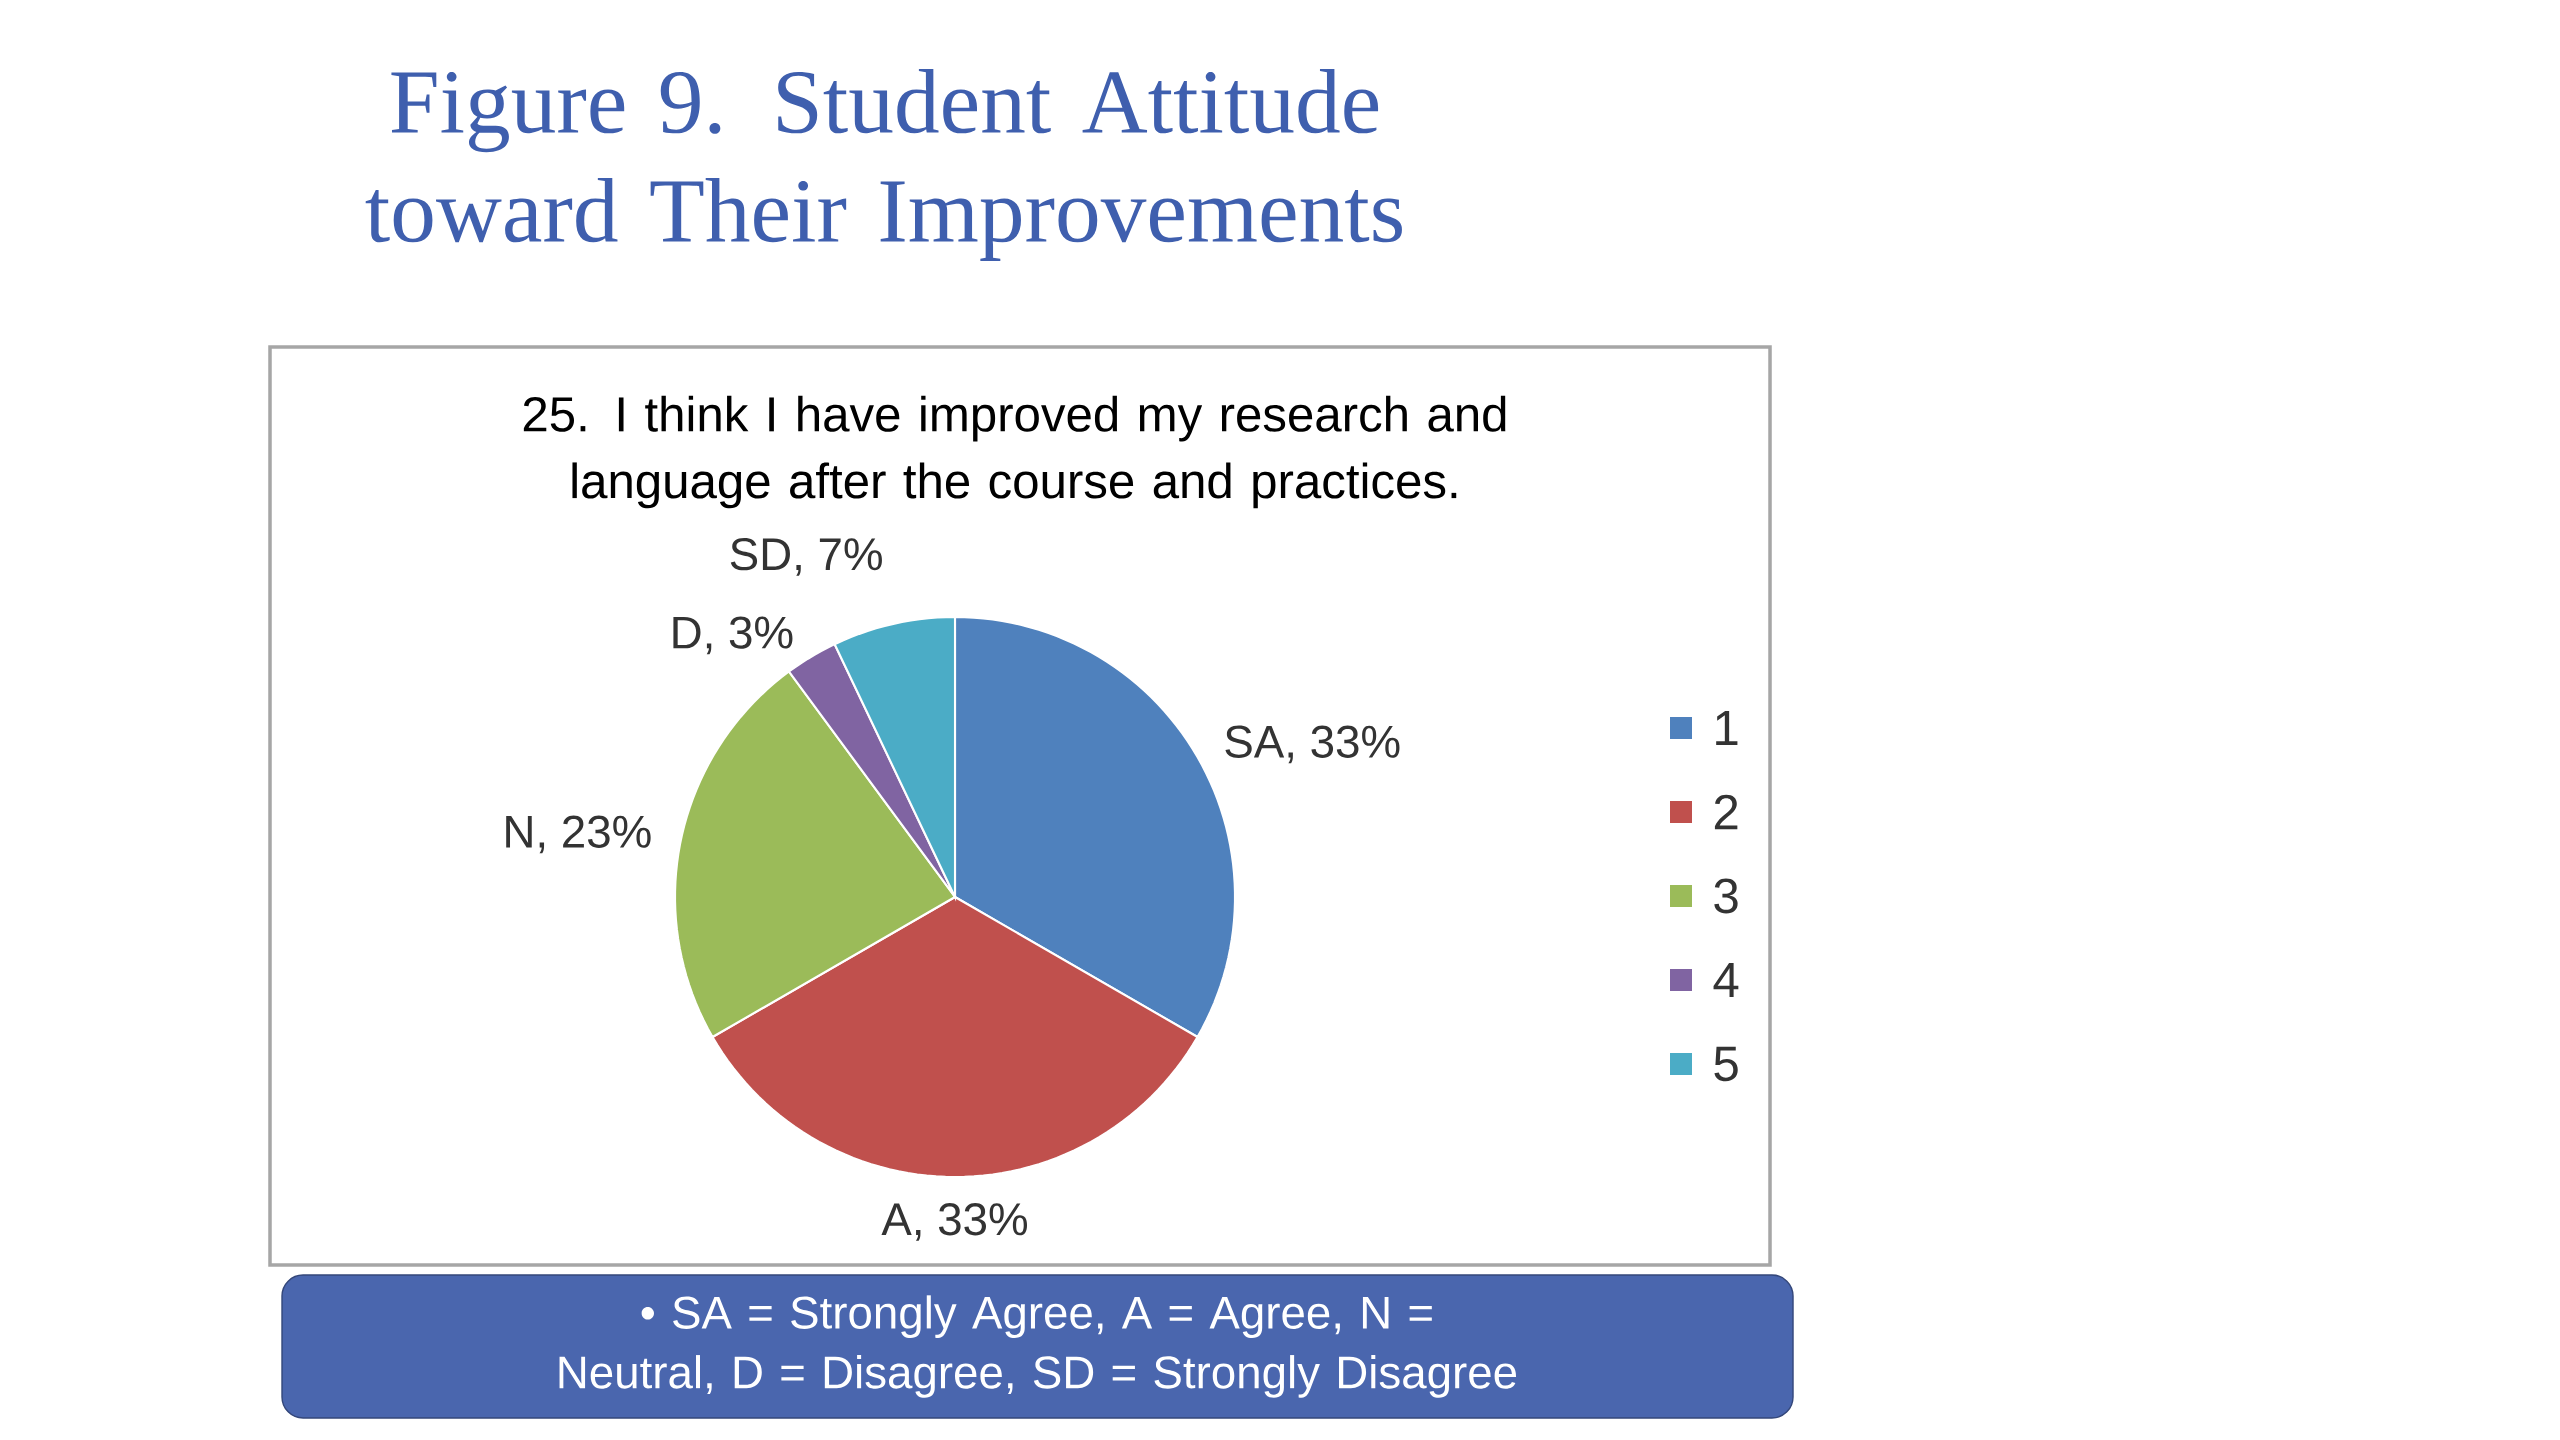  What do you see at coordinates (1014, 452) in the screenshot?
I see `chart-subtitle: 25. I think I have improved my research and language after the course and practices.` at bounding box center [1014, 452].